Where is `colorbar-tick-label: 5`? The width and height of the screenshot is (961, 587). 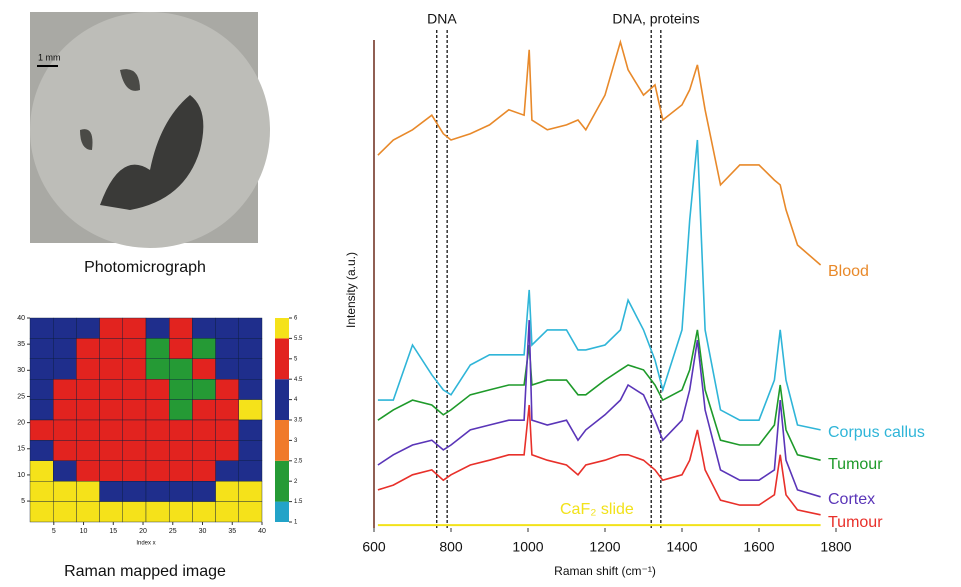 colorbar-tick-label: 5 is located at coordinates (296, 359).